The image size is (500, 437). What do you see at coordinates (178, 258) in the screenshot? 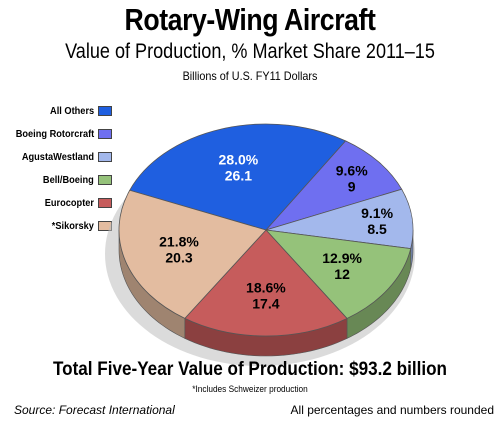
I see `slice-value-label: 20.3` at bounding box center [178, 258].